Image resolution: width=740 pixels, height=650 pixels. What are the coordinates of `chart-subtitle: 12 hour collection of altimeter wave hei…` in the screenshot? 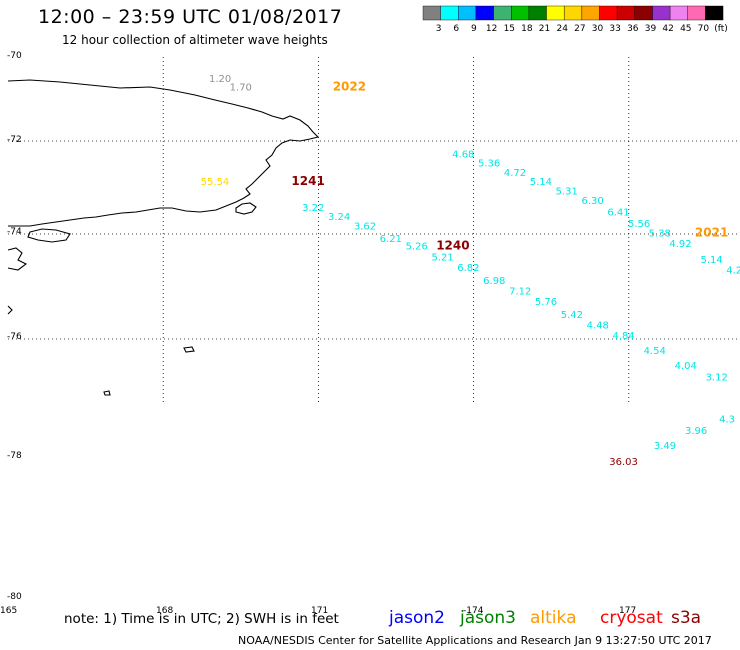 It's located at (195, 40).